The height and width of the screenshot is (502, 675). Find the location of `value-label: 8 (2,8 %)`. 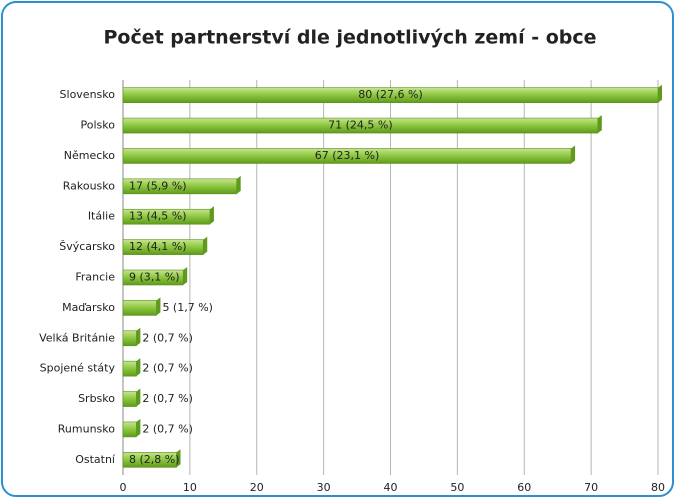

value-label: 8 (2,8 %) is located at coordinates (154, 459).